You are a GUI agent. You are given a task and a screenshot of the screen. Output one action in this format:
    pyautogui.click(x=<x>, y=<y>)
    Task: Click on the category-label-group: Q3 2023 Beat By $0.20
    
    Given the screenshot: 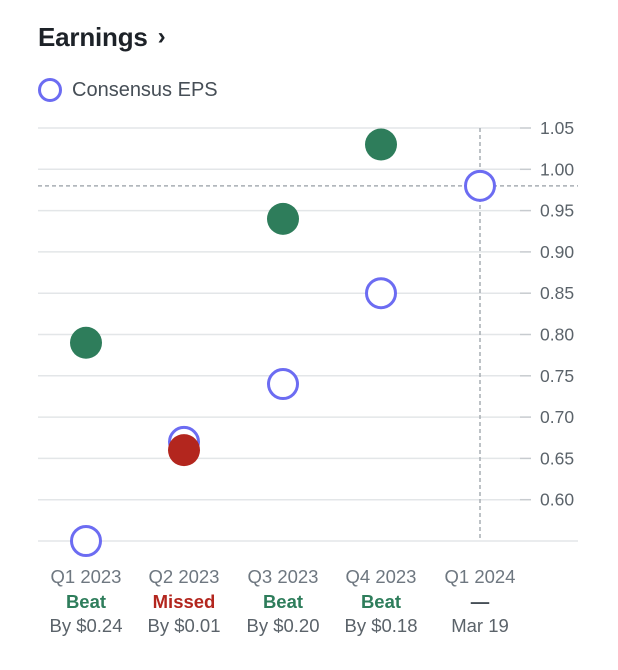 What is the action you would take?
    pyautogui.click(x=283, y=602)
    